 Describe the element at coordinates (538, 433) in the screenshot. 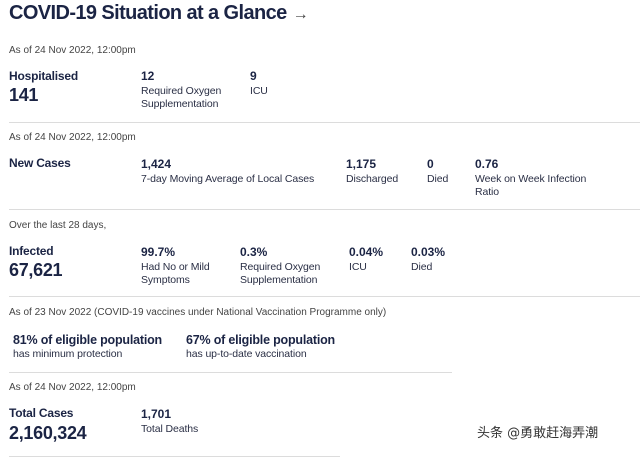

I see `watermark: 头条 @勇敢赶海弄潮` at that location.